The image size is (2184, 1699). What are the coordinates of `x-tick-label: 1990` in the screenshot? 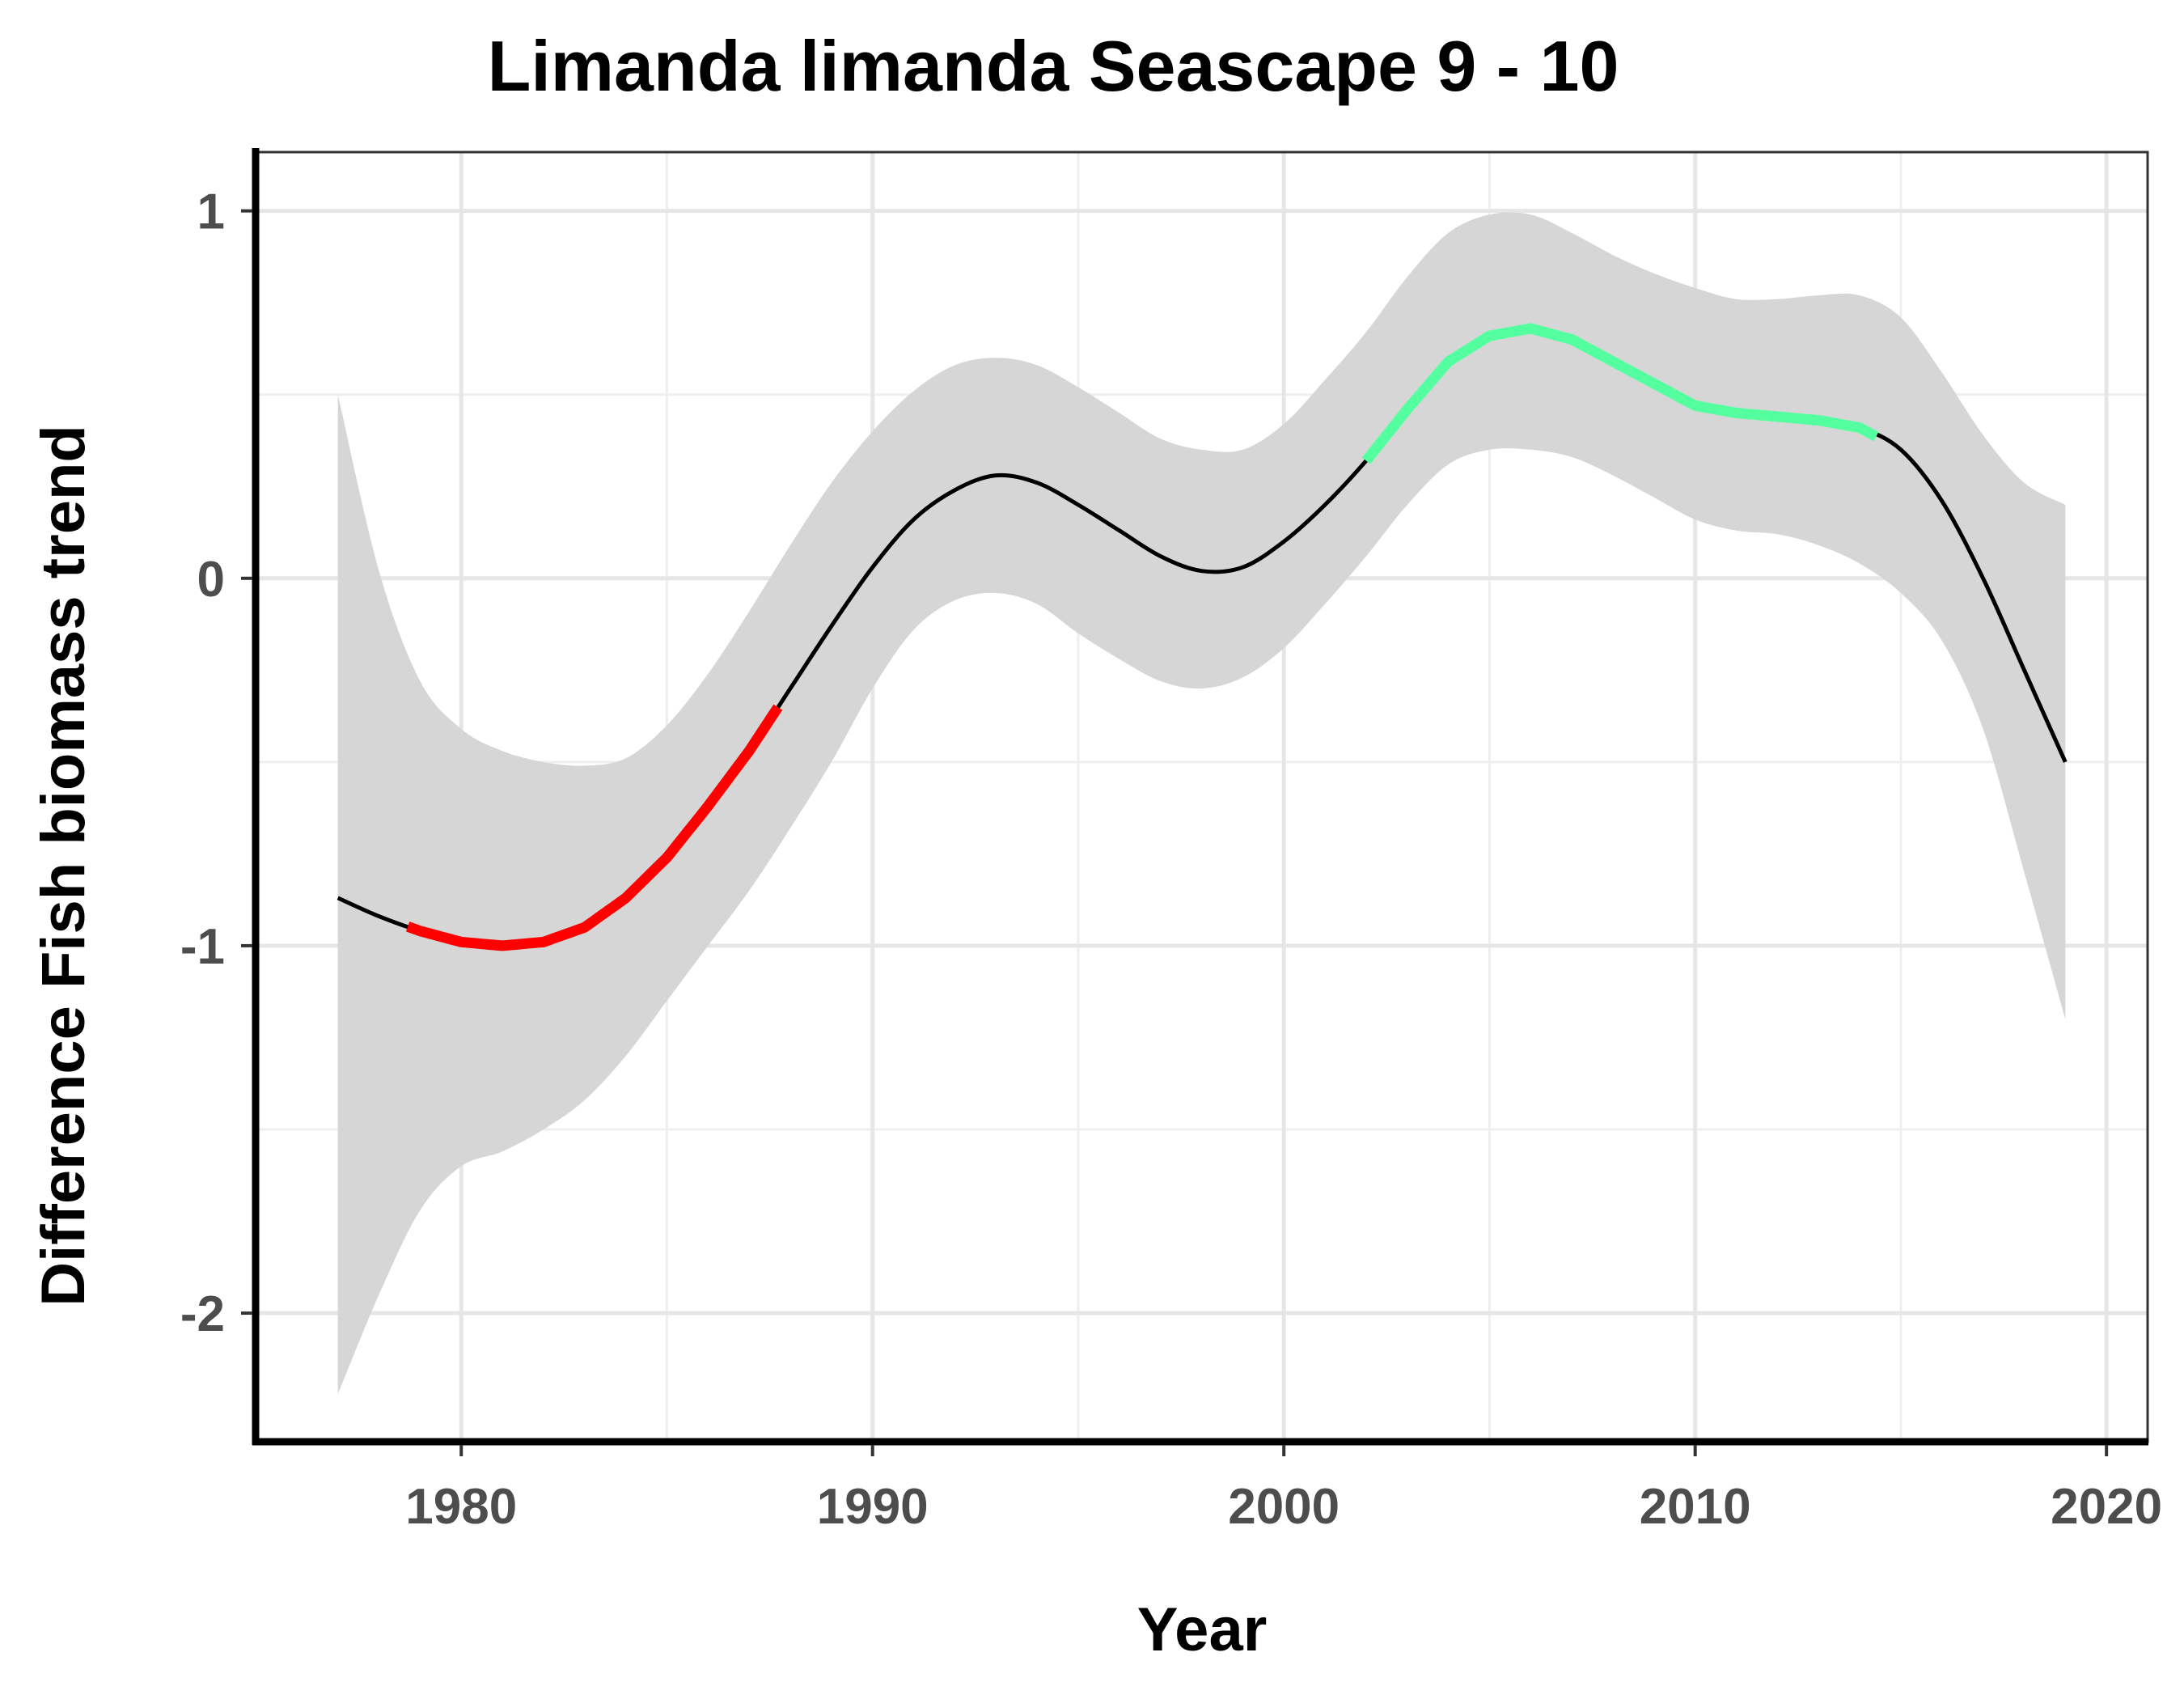 It's located at (873, 1507).